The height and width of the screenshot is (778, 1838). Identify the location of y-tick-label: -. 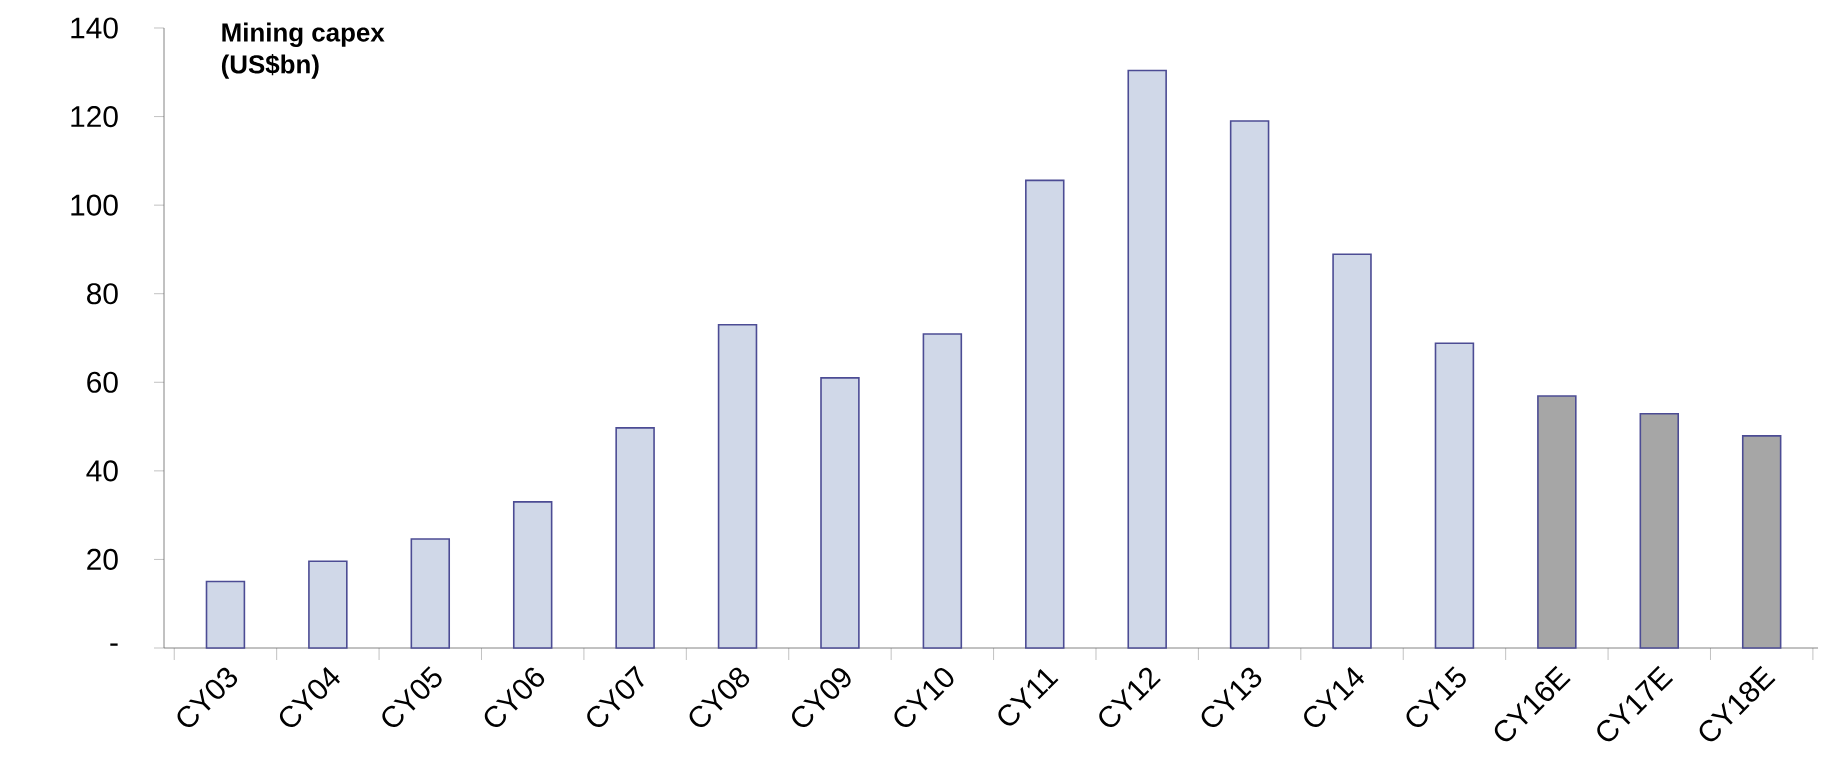
(114, 644).